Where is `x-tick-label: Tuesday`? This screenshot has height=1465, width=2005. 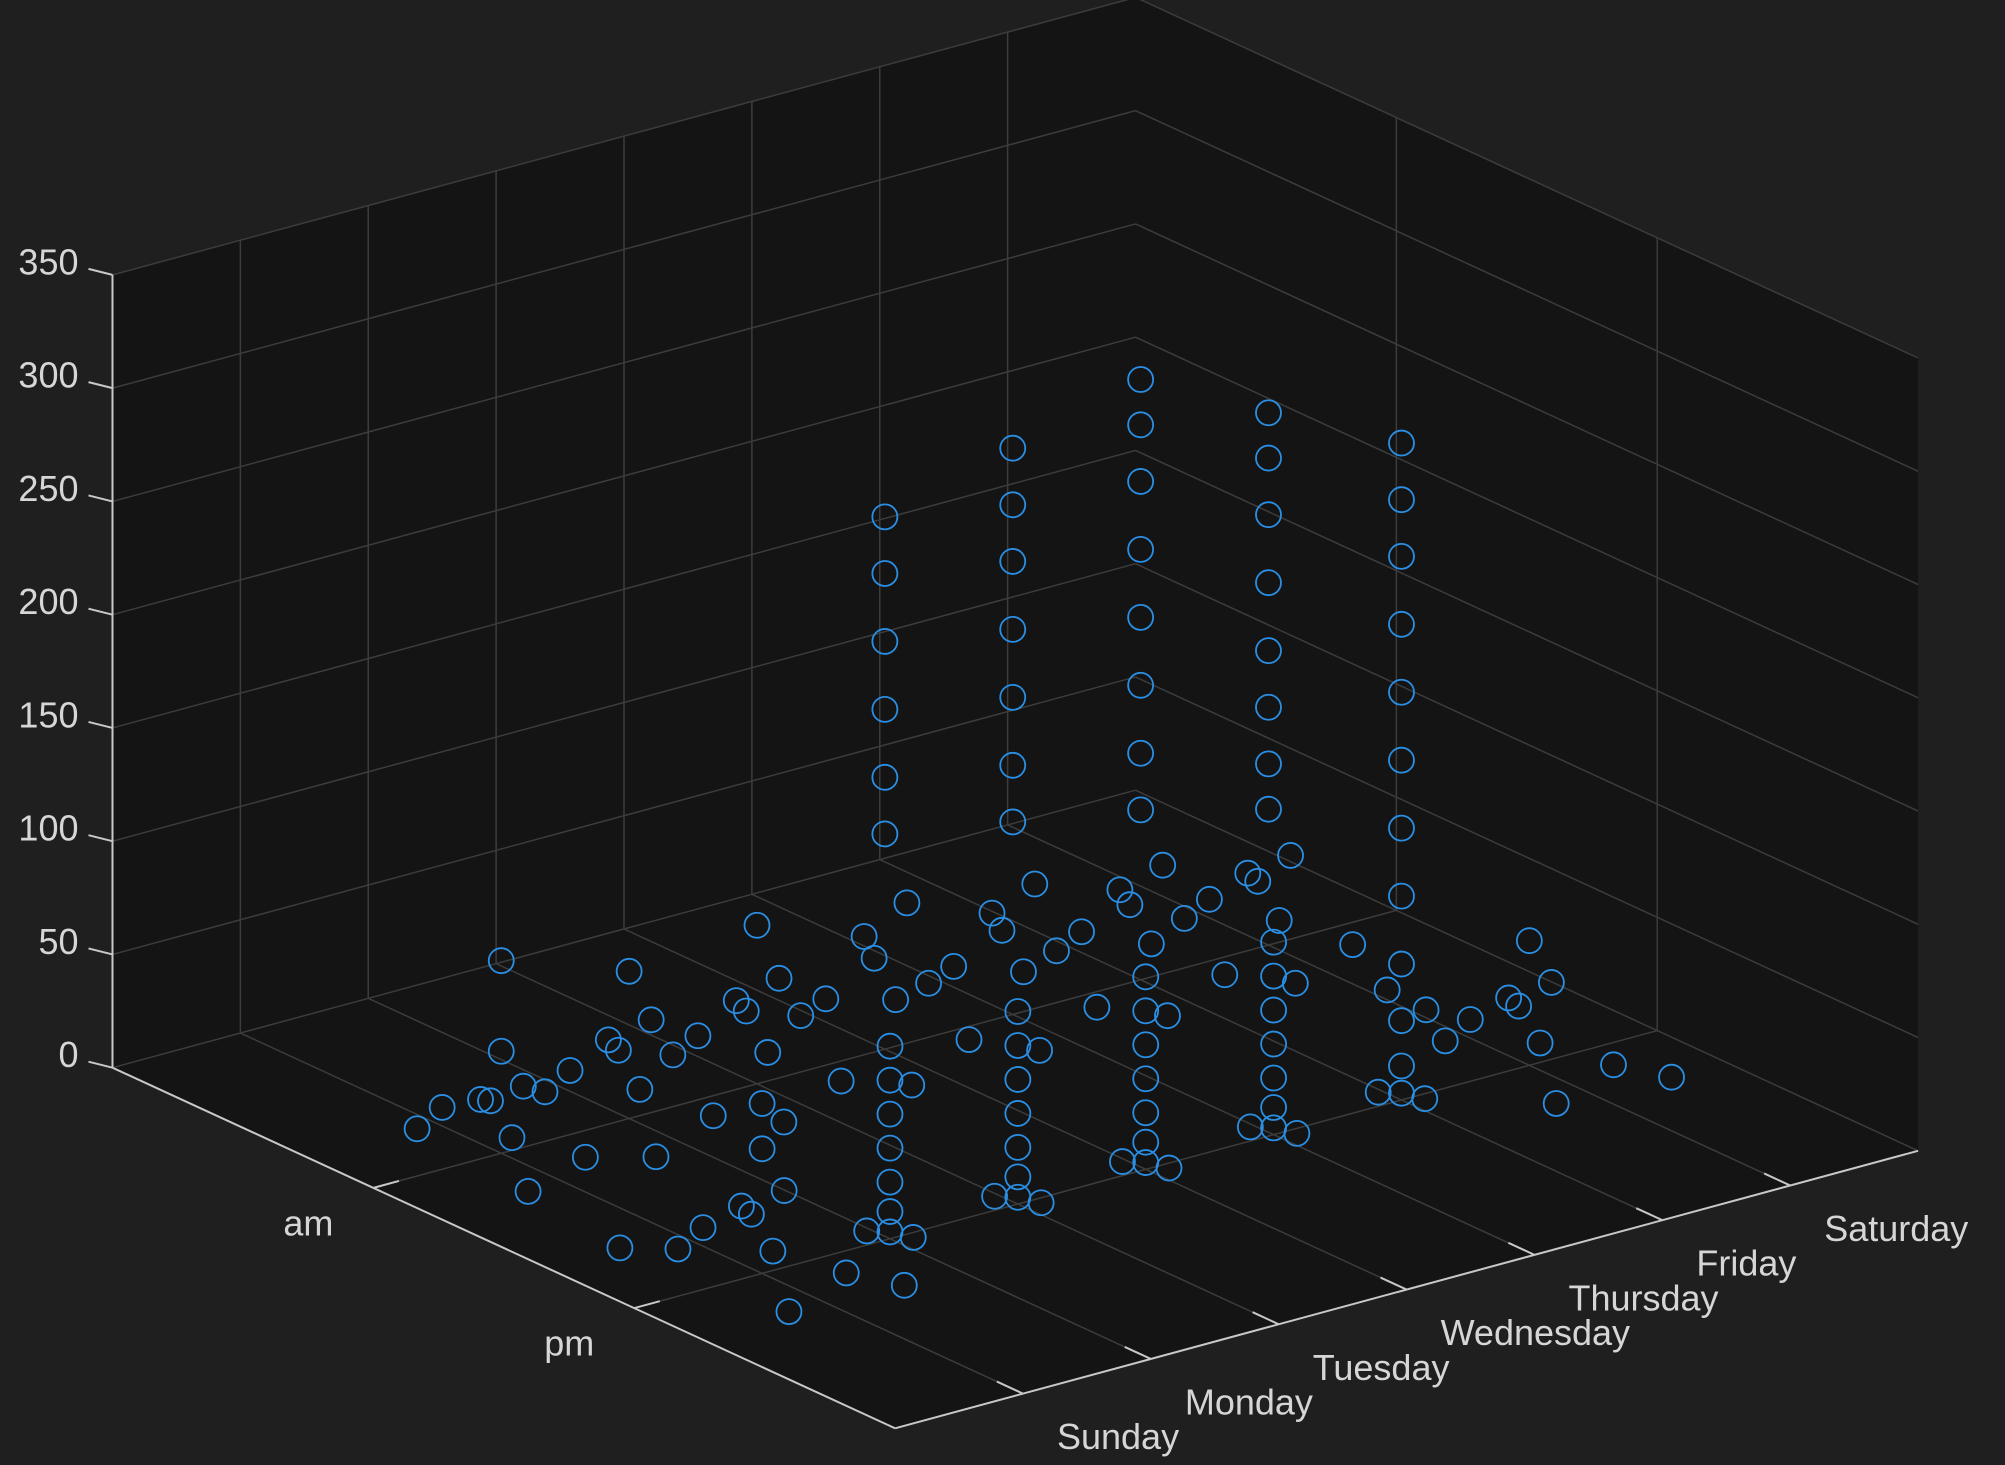
x-tick-label: Tuesday is located at coordinates (1381, 1367).